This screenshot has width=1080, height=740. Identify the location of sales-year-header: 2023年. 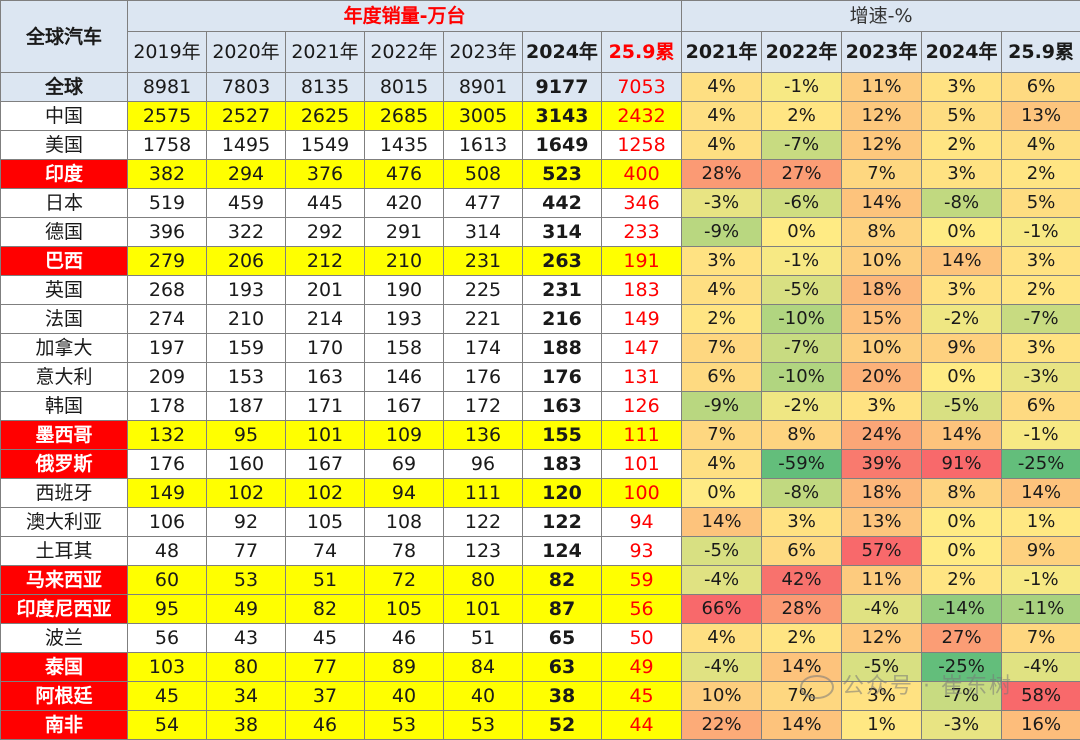
(483, 52).